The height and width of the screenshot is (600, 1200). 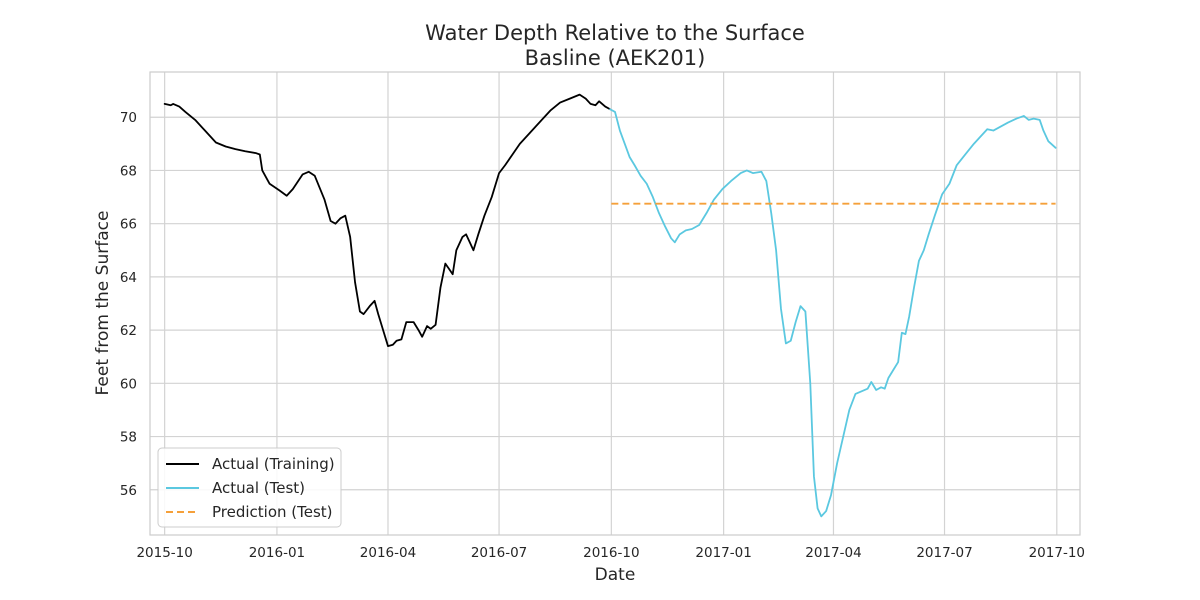 What do you see at coordinates (611, 553) in the screenshot?
I see `x-tick-label: 2016-10` at bounding box center [611, 553].